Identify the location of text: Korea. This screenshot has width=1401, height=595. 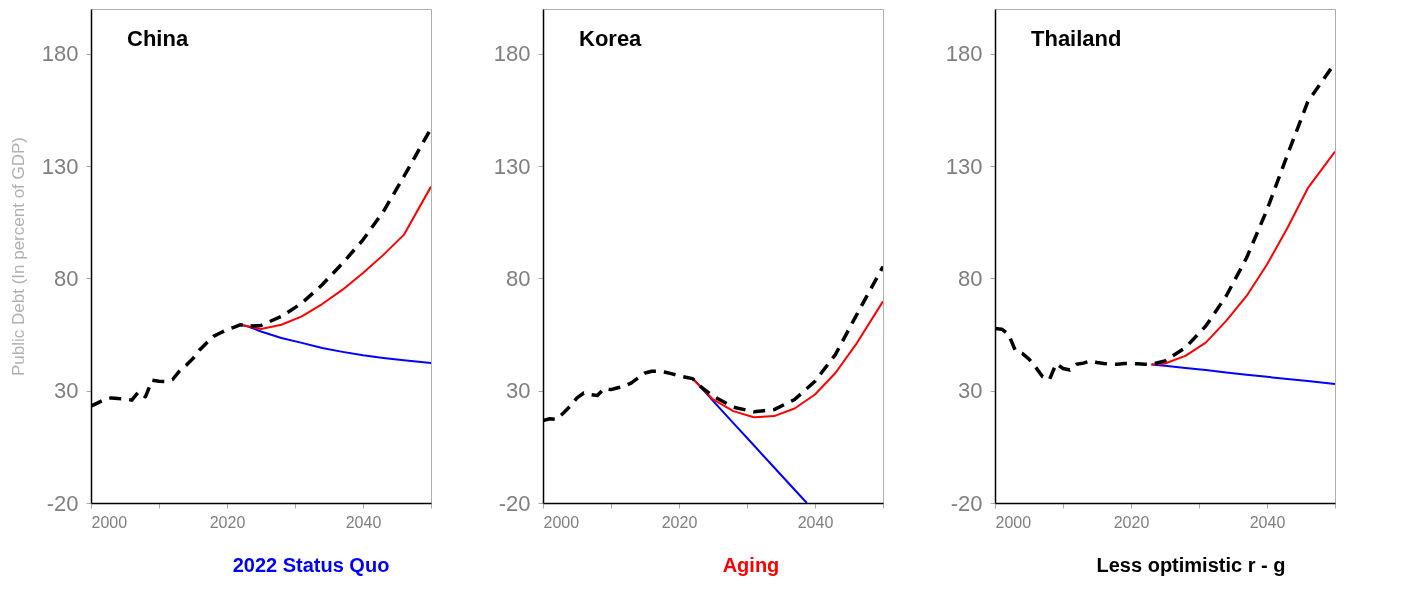
(611, 38).